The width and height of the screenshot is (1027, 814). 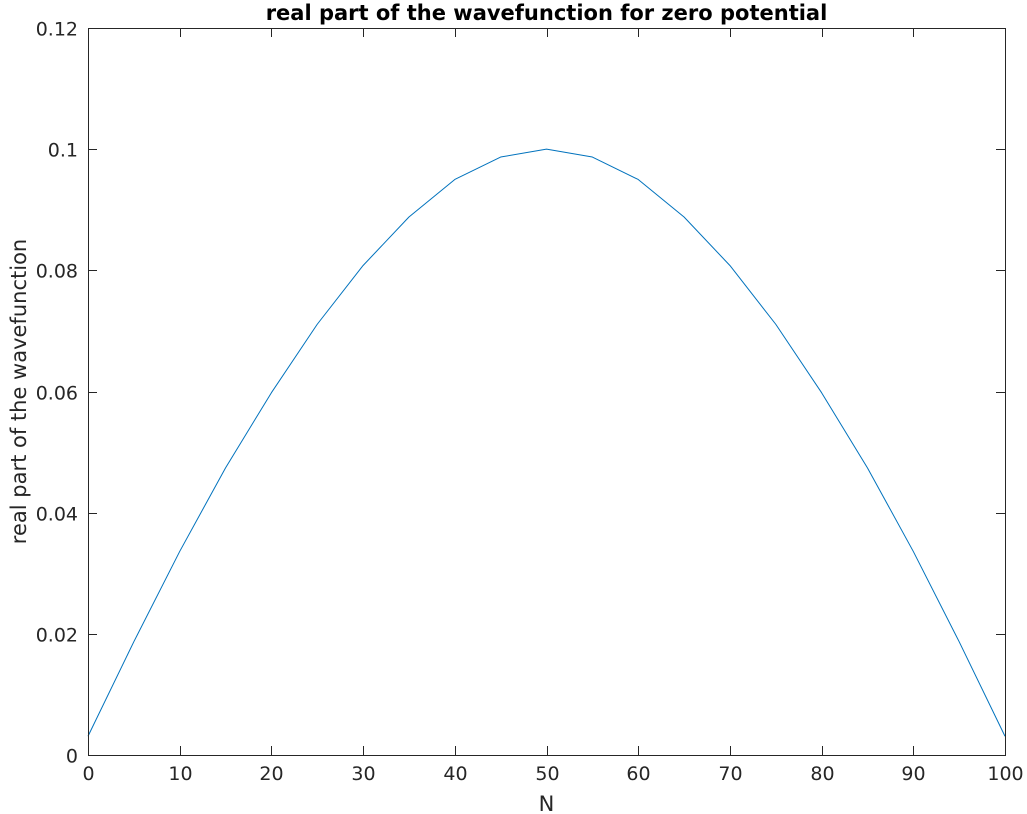 What do you see at coordinates (19, 391) in the screenshot?
I see `y-axis-label: real part of the wavefunction` at bounding box center [19, 391].